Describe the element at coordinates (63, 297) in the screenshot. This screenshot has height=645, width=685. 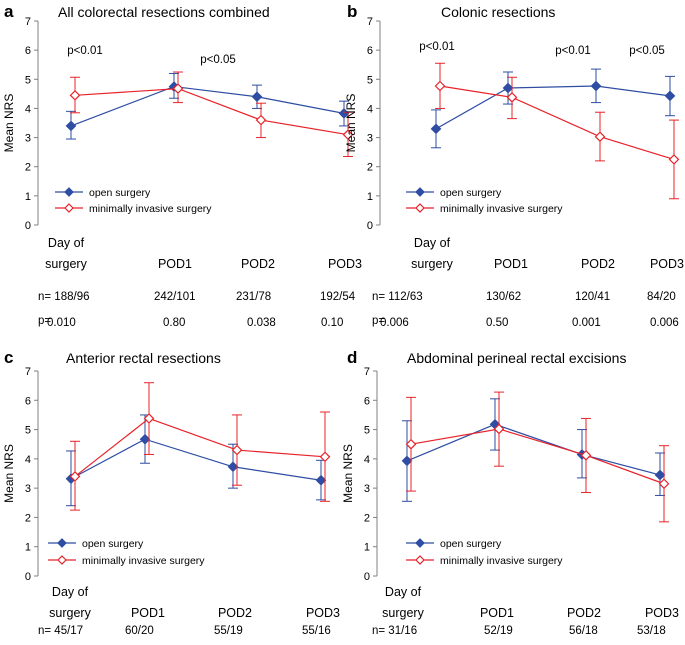
I see `n-value: n= 188/96` at that location.